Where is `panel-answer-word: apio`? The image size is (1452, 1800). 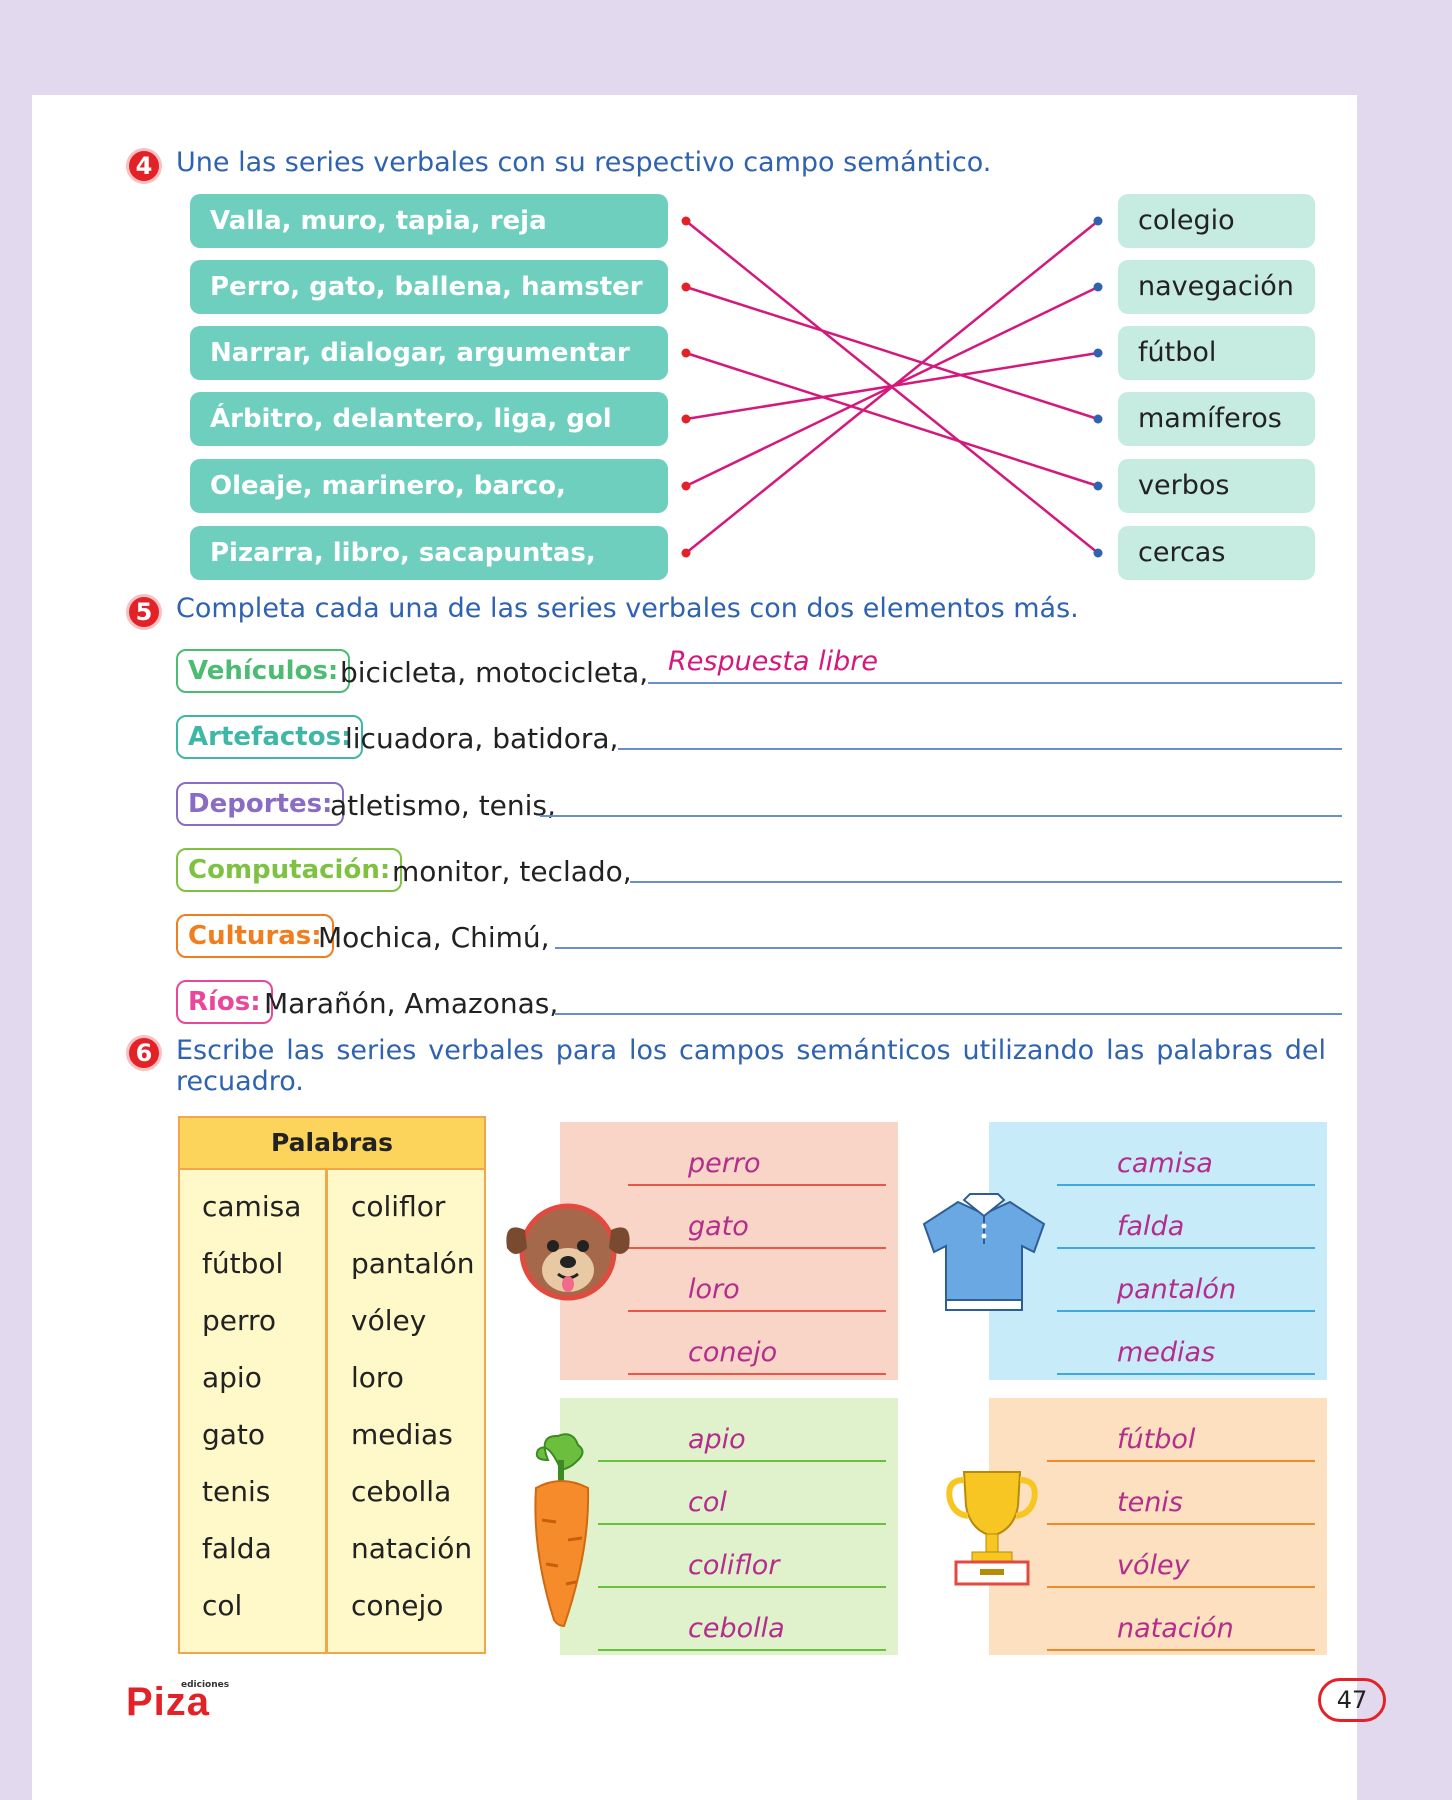 panel-answer-word: apio is located at coordinates (717, 1439).